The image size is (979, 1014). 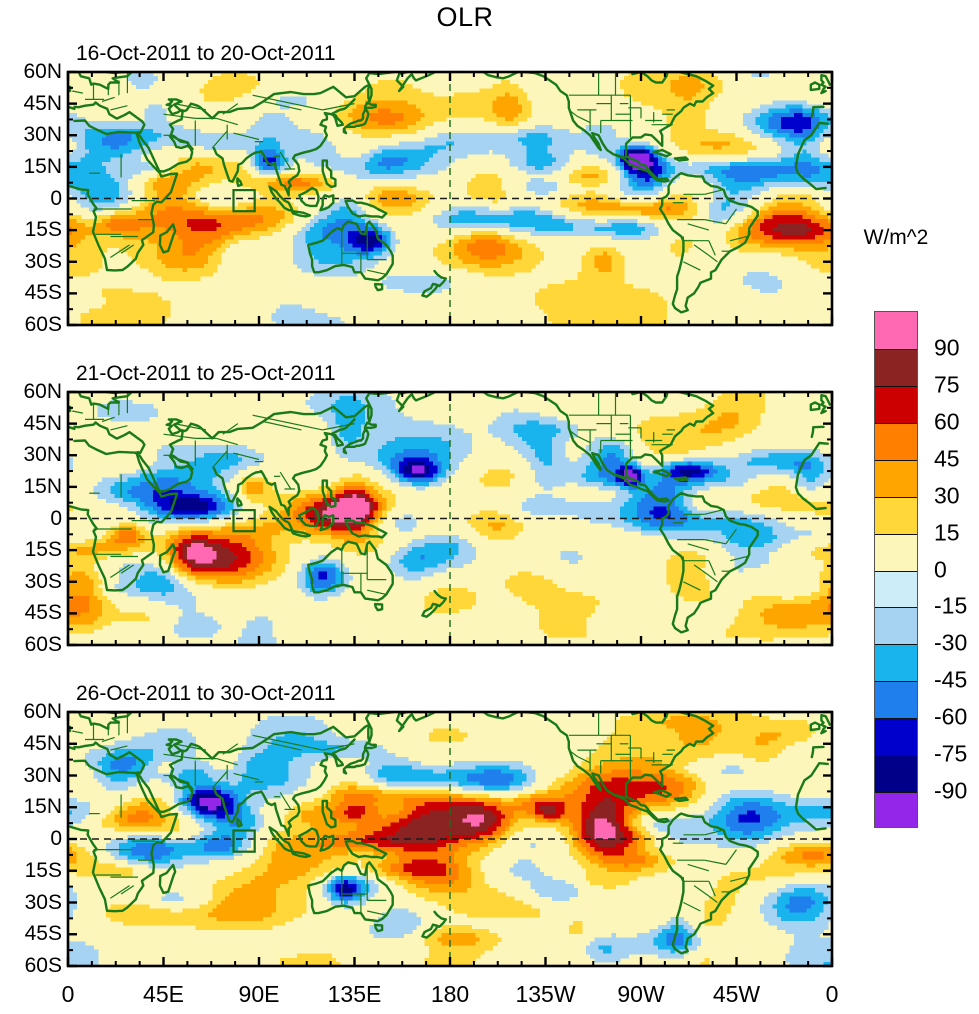 I want to click on colorbar-tick-30: 30, so click(x=947, y=495).